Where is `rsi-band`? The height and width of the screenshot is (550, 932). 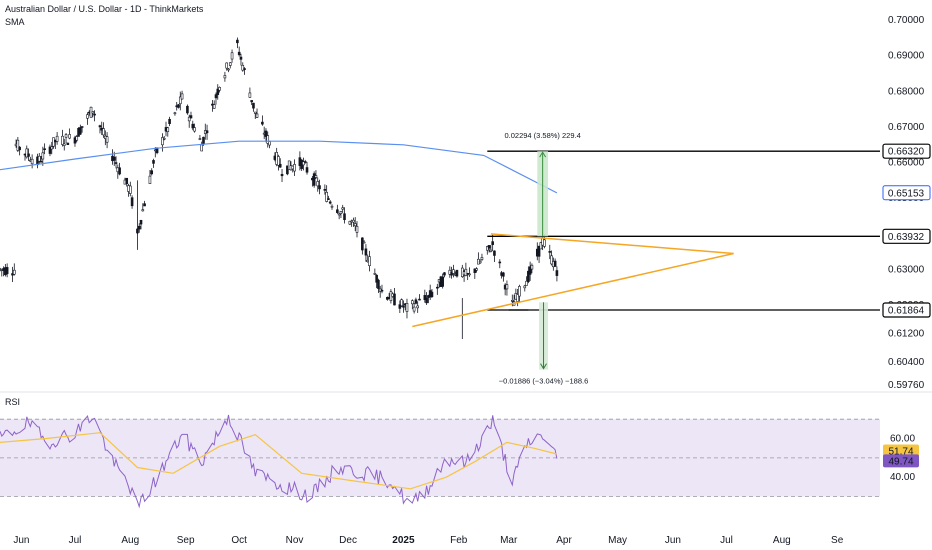 rsi-band is located at coordinates (440, 458).